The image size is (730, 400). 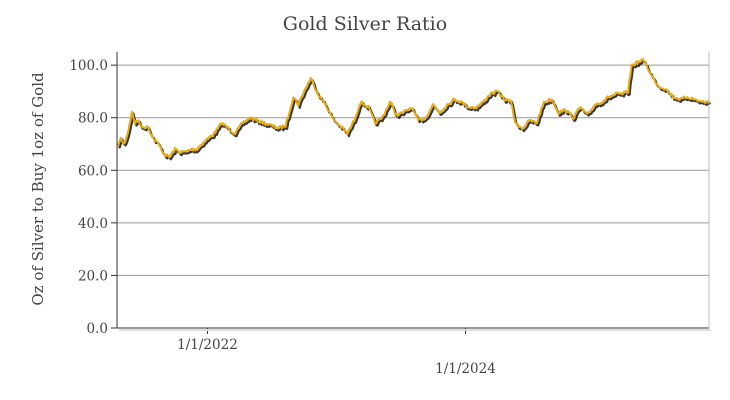 I want to click on y-tick-label: 40.0, so click(x=93, y=224).